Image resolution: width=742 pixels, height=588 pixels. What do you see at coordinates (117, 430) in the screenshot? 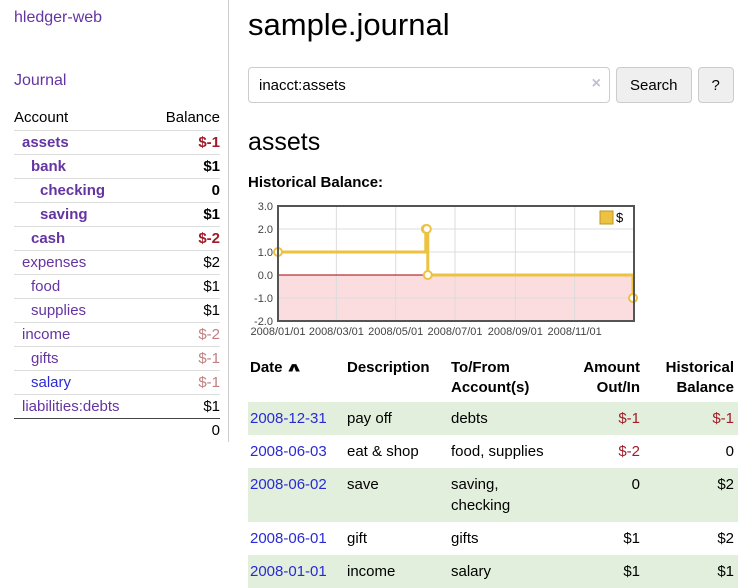
I see `accounts-total-row: 0` at bounding box center [117, 430].